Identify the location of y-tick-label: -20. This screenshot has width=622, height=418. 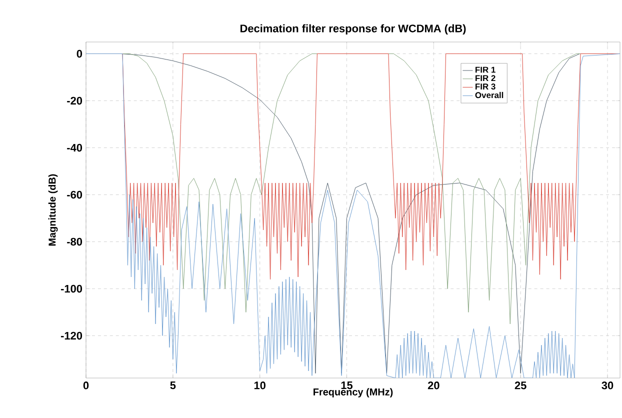
(74, 100).